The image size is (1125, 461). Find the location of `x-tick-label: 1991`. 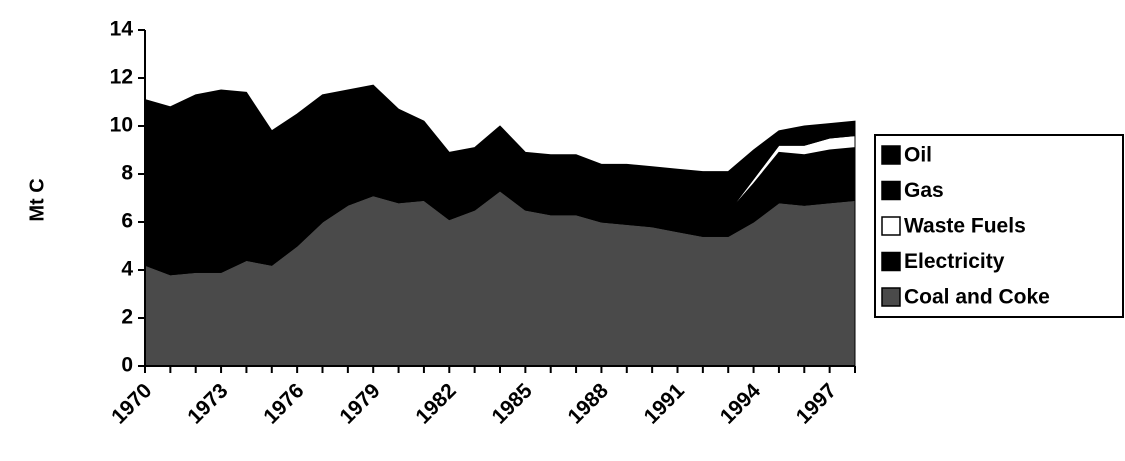

x-tick-label: 1991 is located at coordinates (665, 404).